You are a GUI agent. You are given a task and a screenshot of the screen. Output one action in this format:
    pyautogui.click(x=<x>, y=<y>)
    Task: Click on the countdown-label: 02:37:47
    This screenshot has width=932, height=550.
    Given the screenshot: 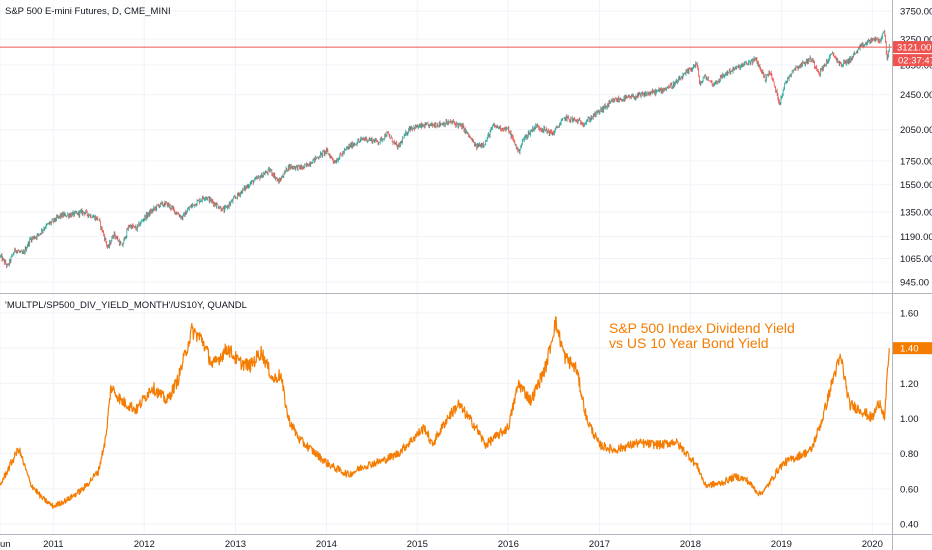 What is the action you would take?
    pyautogui.click(x=915, y=61)
    